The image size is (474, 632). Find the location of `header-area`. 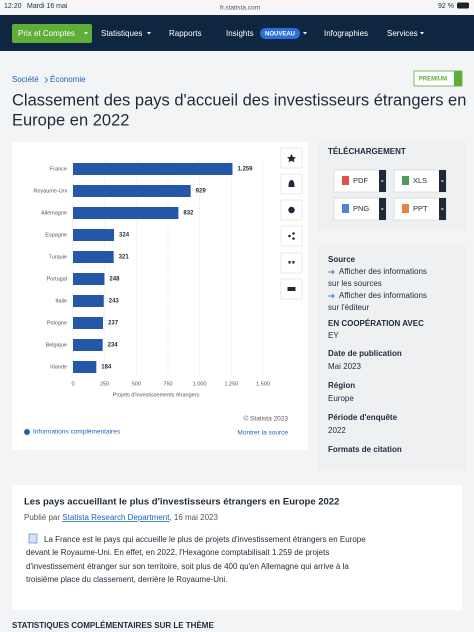

header-area is located at coordinates (237, 96).